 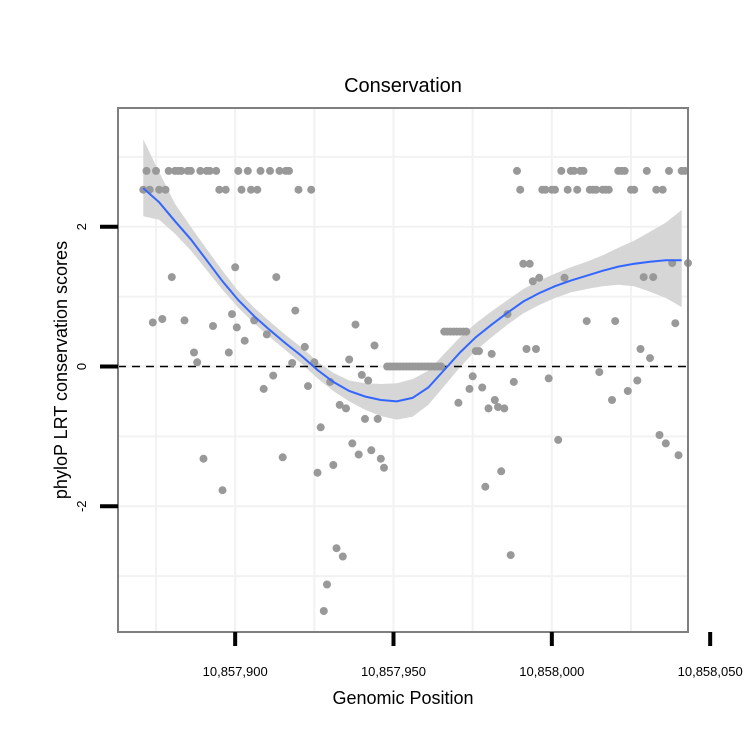 I want to click on y-tick-label: 0, so click(x=81, y=366).